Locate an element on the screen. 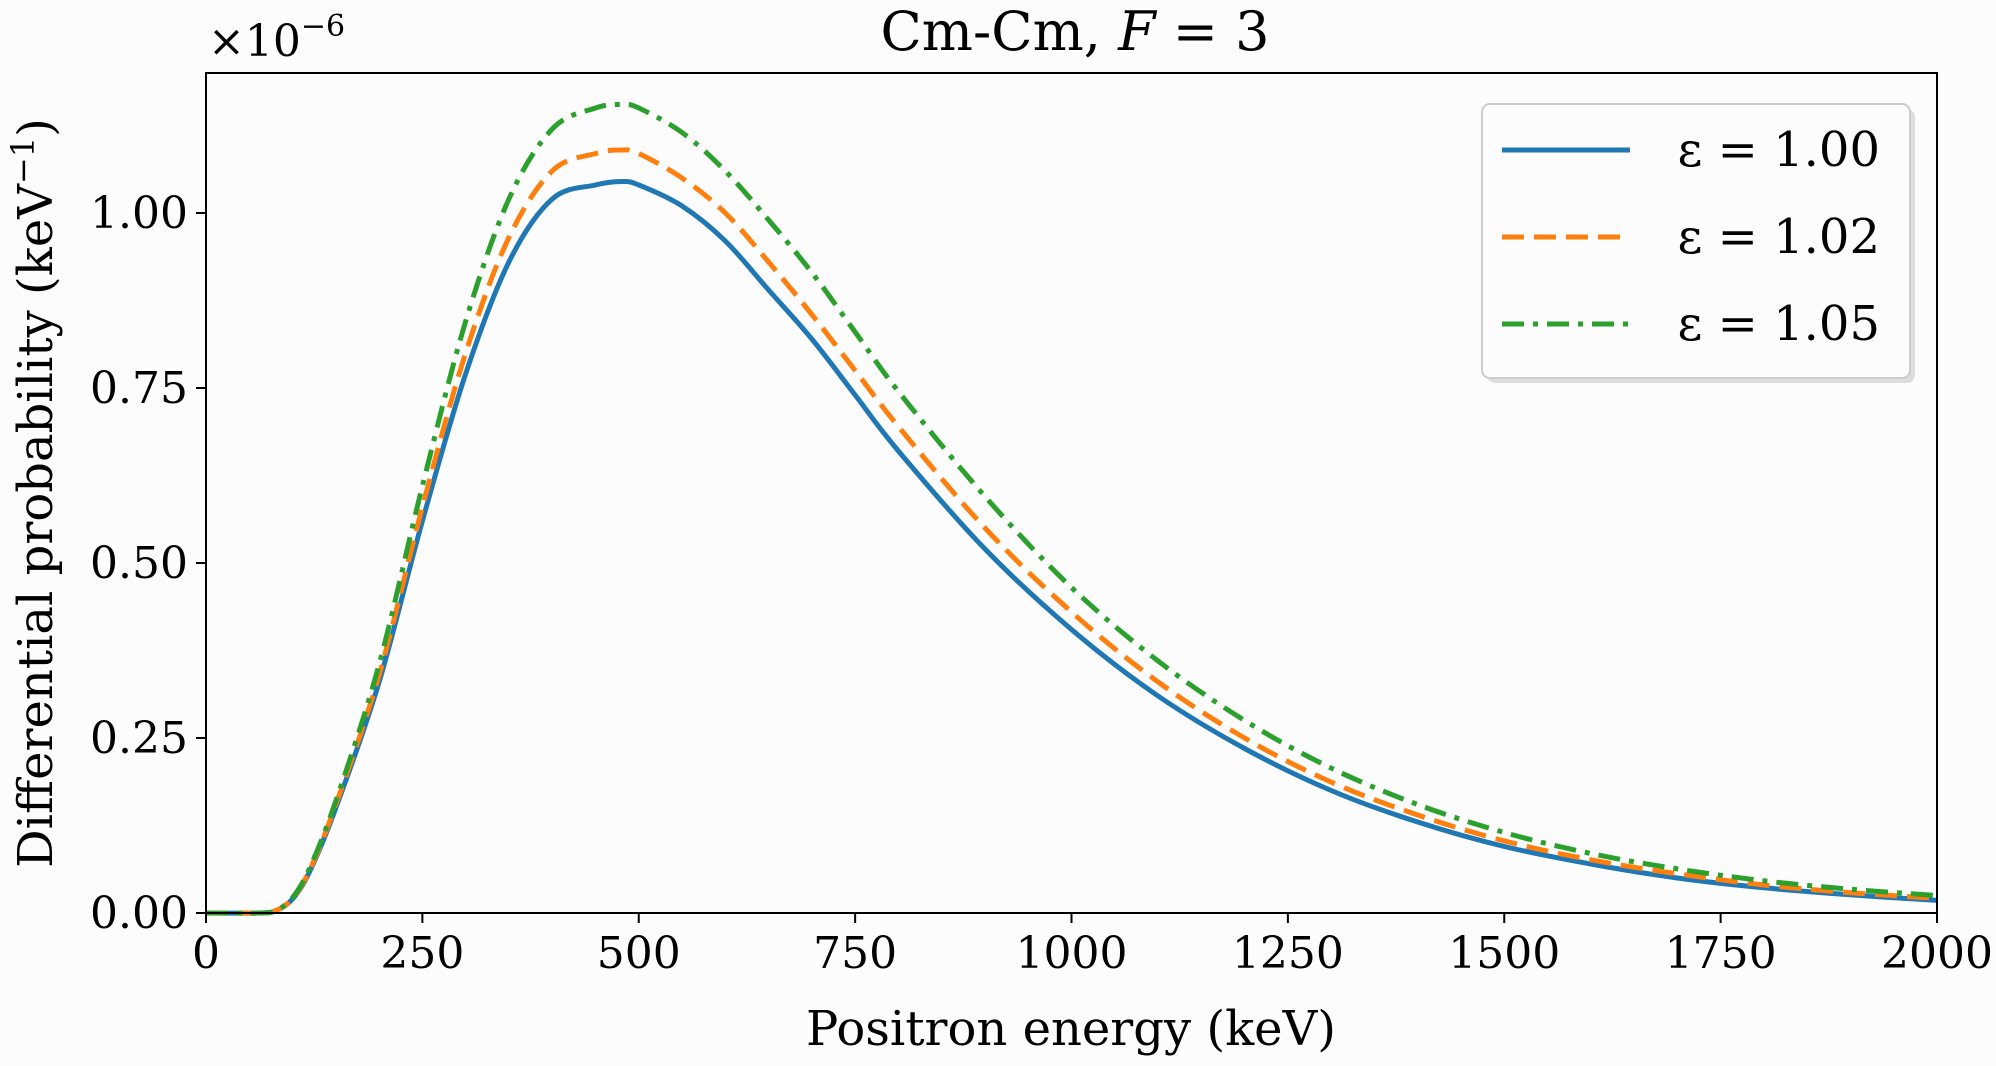  legend-label-1: ε = 1.00 is located at coordinates (1779, 150).